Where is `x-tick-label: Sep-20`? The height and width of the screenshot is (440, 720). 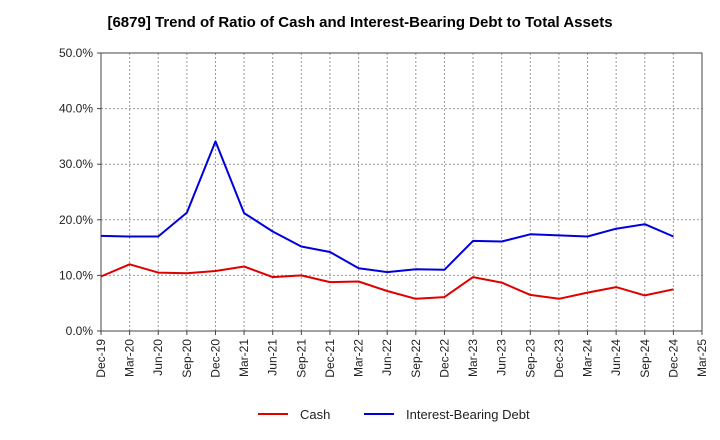 x-tick-label: Sep-20 is located at coordinates (187, 358).